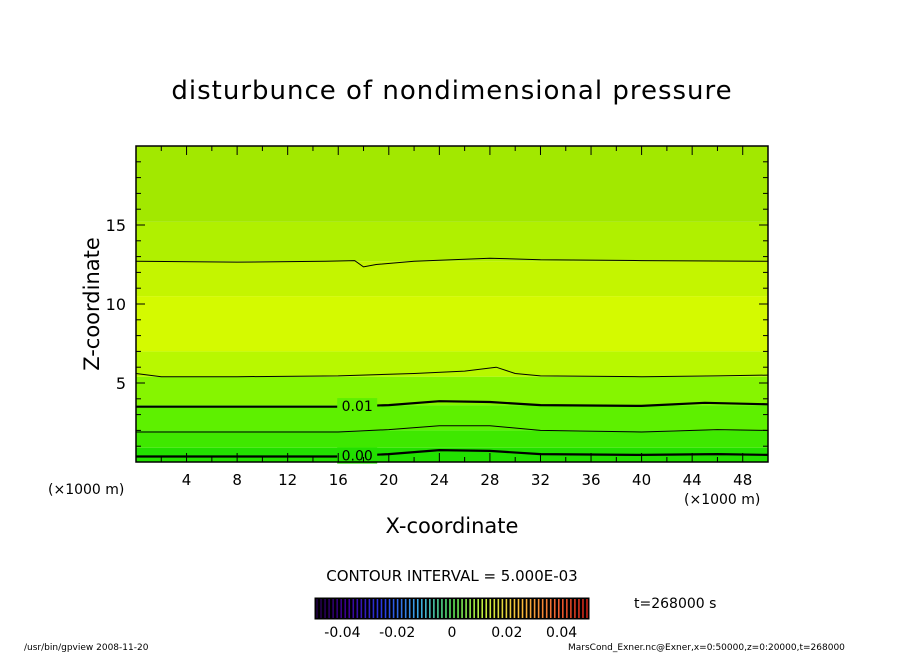 The image size is (904, 654). I want to click on x-tick-label-8: 8, so click(237, 480).